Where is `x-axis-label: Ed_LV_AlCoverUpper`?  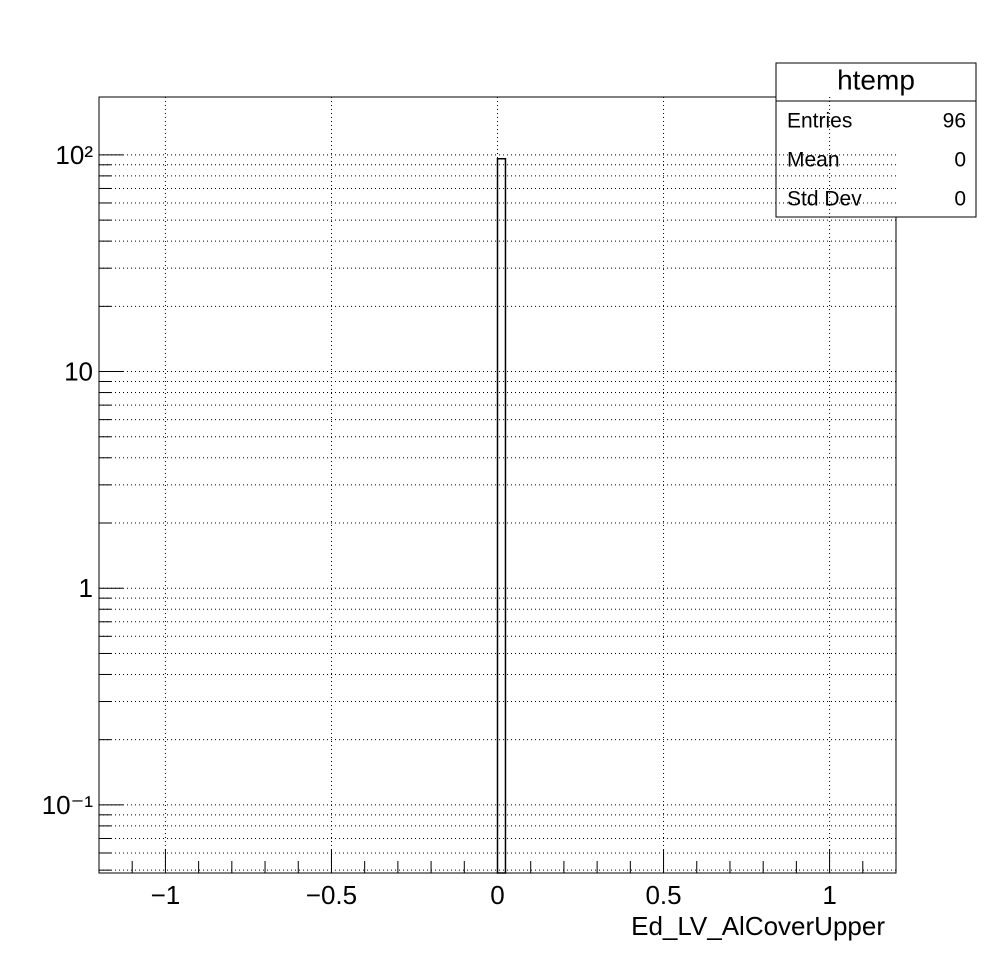
x-axis-label: Ed_LV_AlCoverUpper is located at coordinates (758, 926).